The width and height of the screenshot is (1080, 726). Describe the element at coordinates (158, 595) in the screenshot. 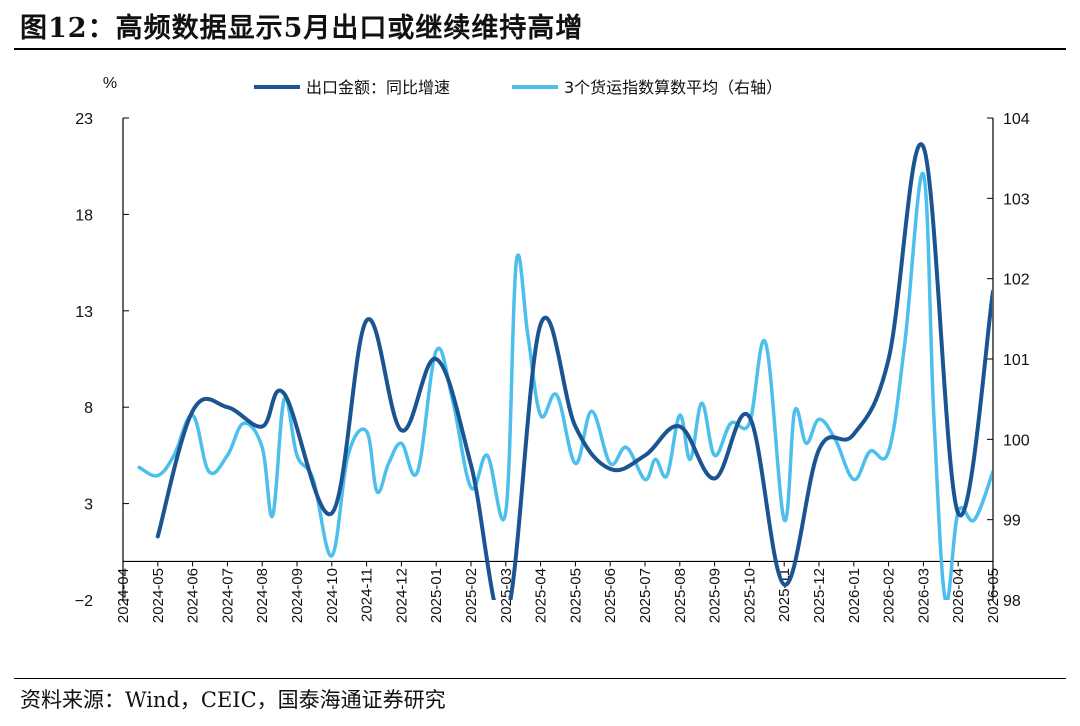

I see `x-tick-label: 2024-05` at that location.